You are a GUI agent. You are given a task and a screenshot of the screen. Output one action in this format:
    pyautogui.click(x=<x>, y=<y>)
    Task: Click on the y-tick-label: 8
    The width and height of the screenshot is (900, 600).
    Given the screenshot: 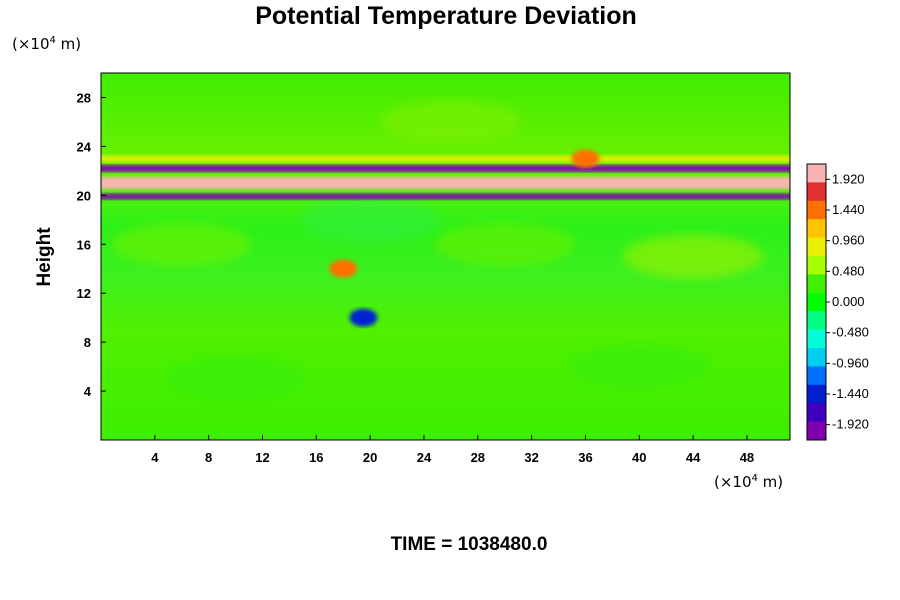 What is the action you would take?
    pyautogui.click(x=87, y=342)
    